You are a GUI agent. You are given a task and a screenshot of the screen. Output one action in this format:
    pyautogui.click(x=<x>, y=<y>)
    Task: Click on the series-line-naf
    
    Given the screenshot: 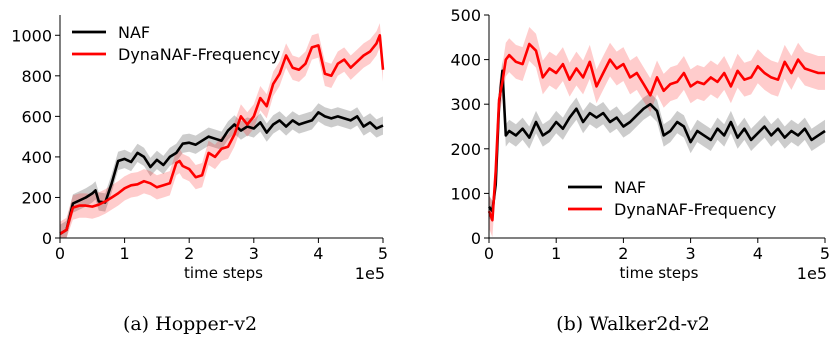 What is the action you would take?
    pyautogui.click(x=221, y=173)
    